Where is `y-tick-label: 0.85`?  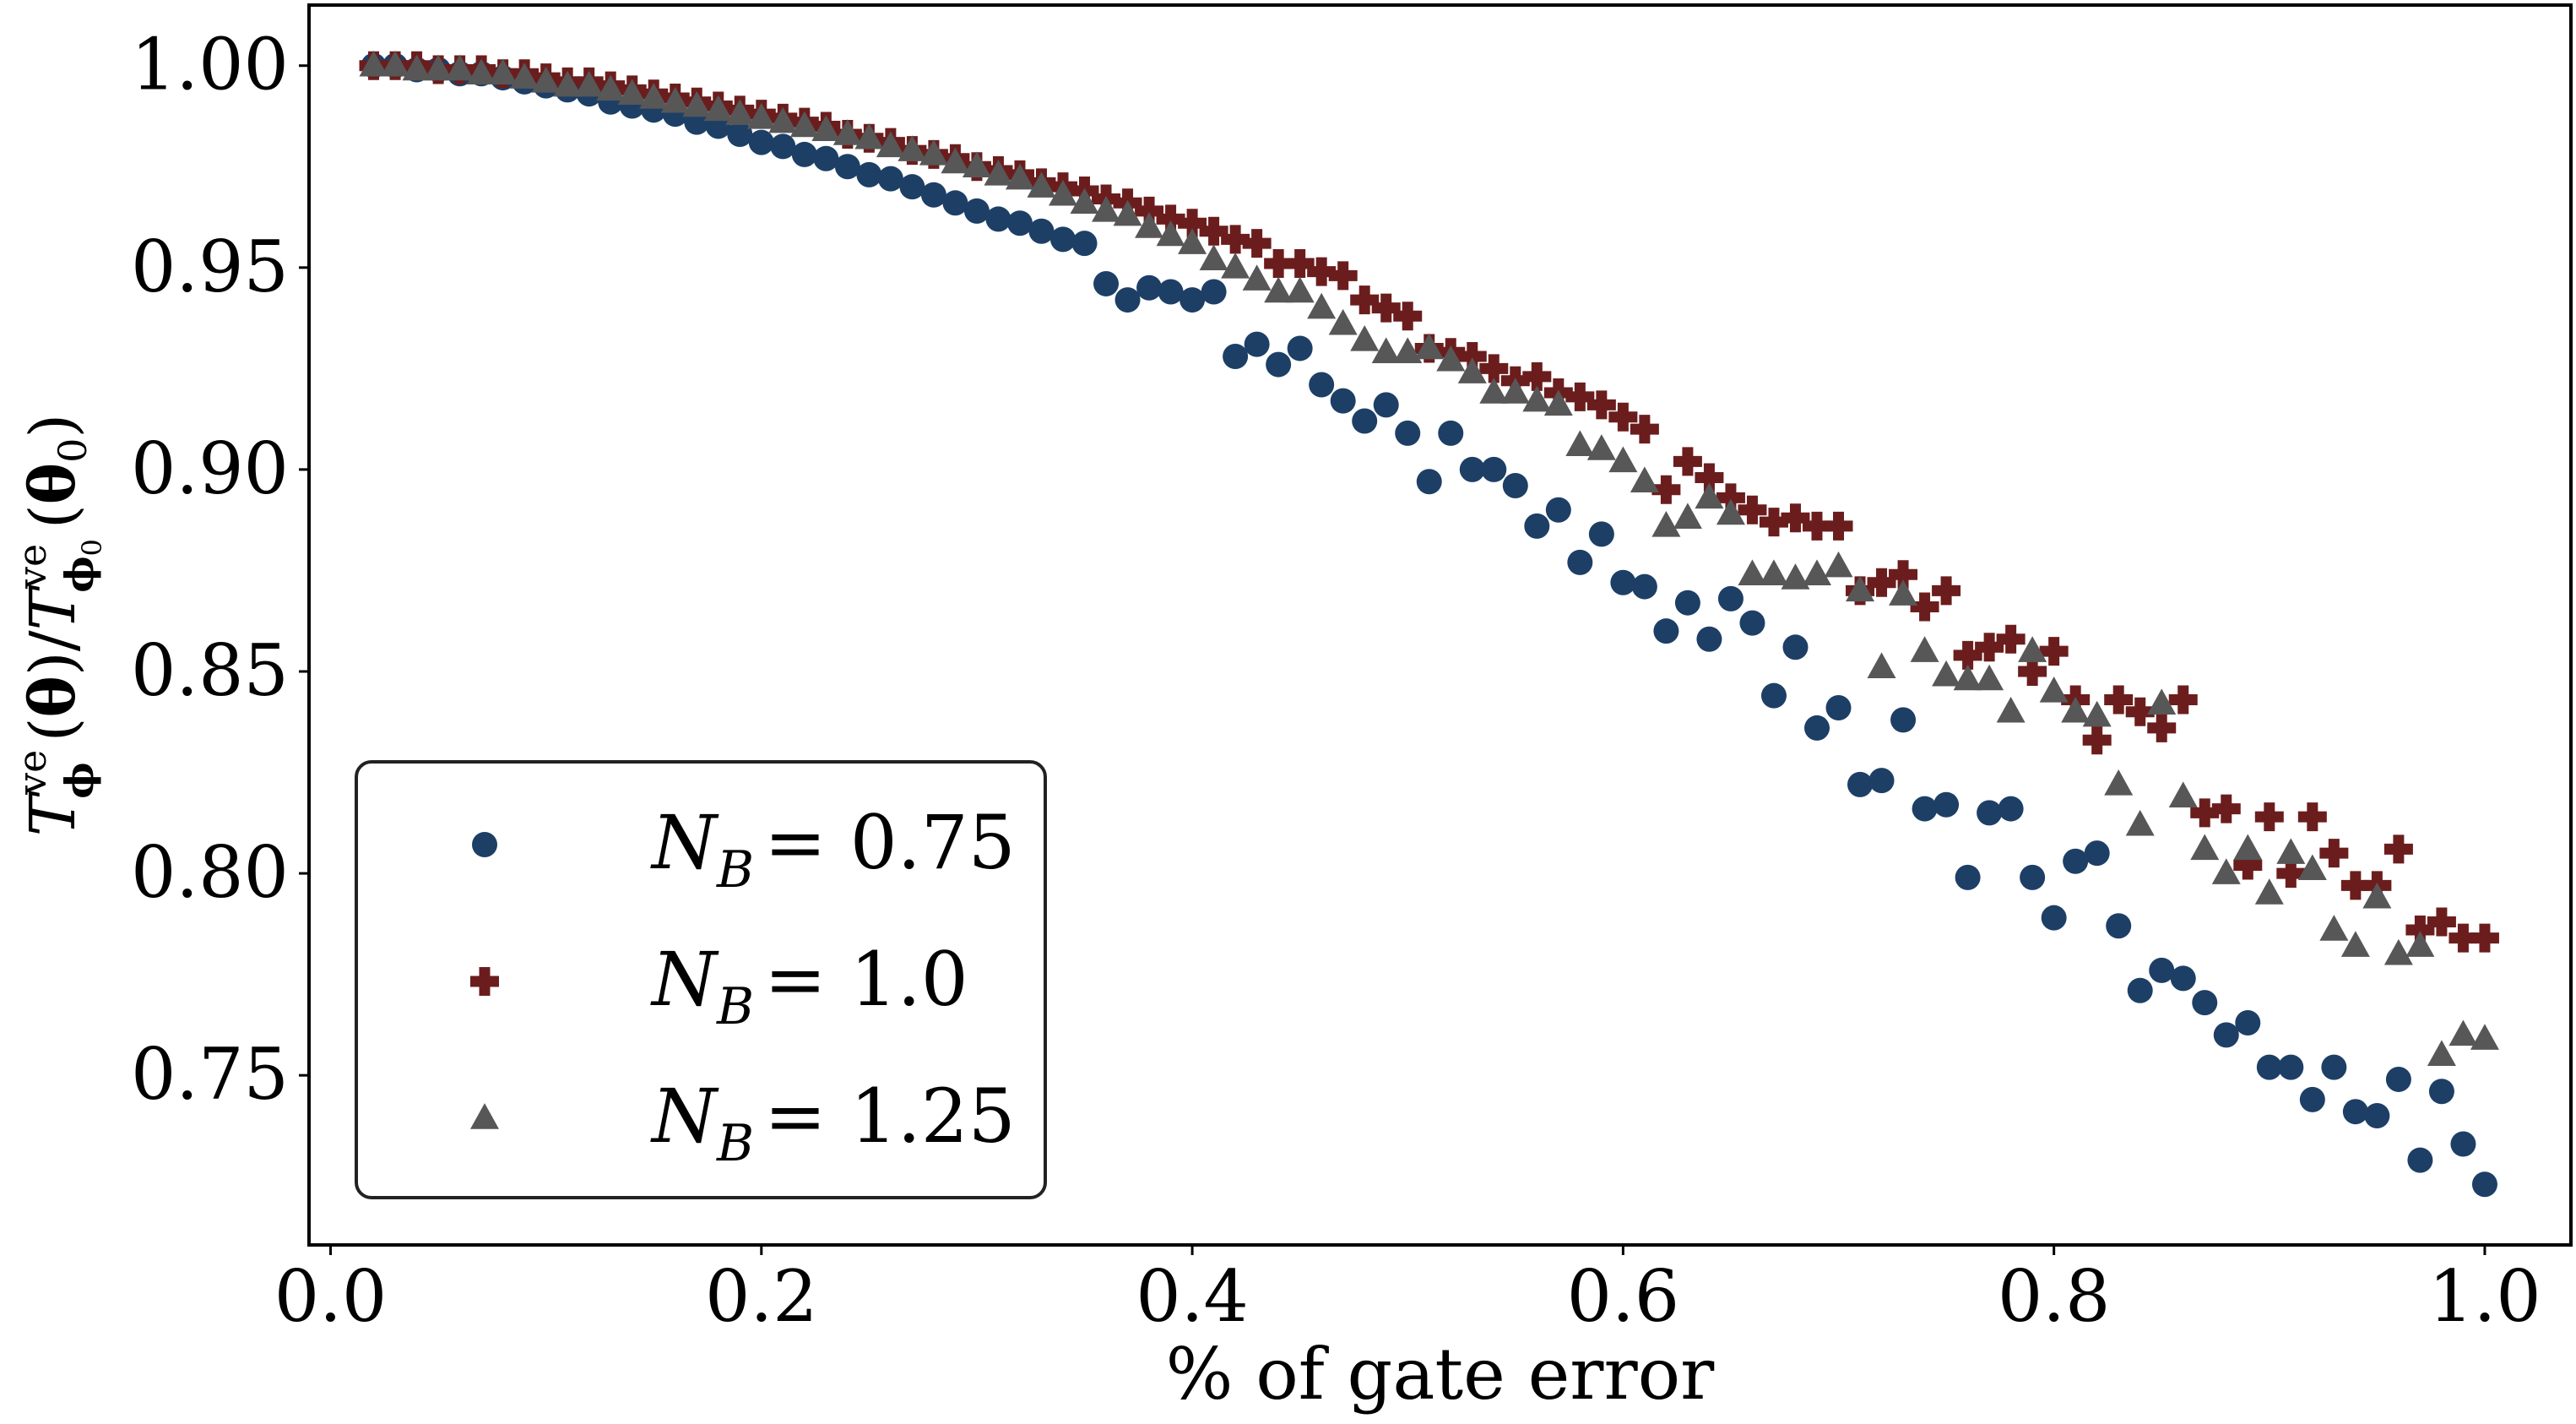 y-tick-label: 0.85 is located at coordinates (210, 670).